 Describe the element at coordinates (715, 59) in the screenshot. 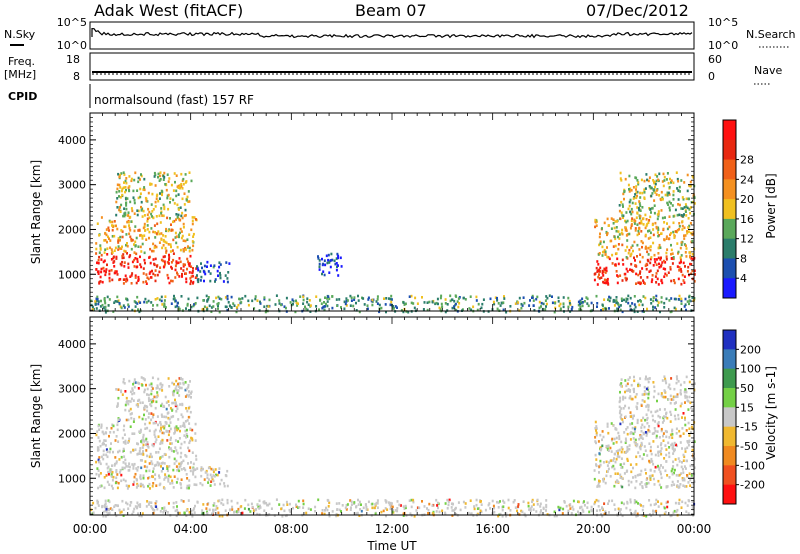

I see `nave-tick-top: 60` at that location.